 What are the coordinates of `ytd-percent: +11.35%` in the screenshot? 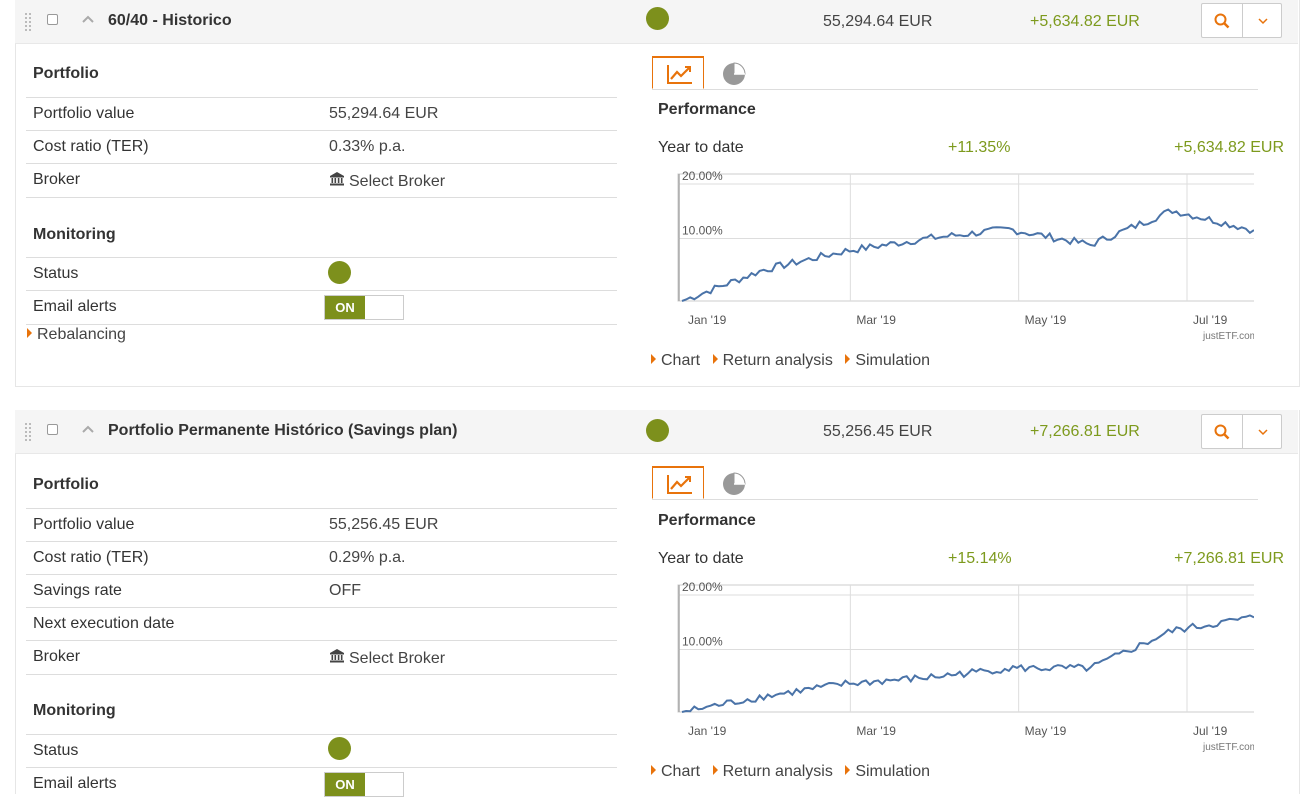 It's located at (979, 147).